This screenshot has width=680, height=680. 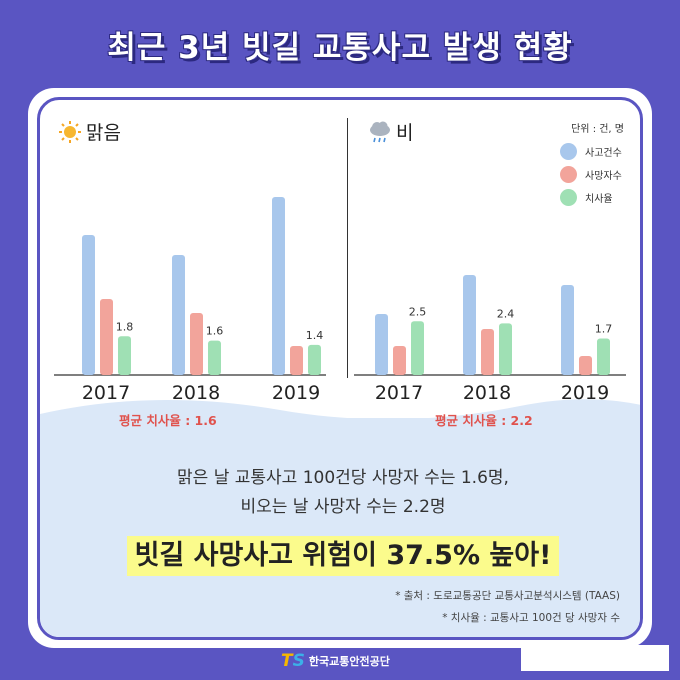 I want to click on rain-cloud-icon, so click(x=380, y=131).